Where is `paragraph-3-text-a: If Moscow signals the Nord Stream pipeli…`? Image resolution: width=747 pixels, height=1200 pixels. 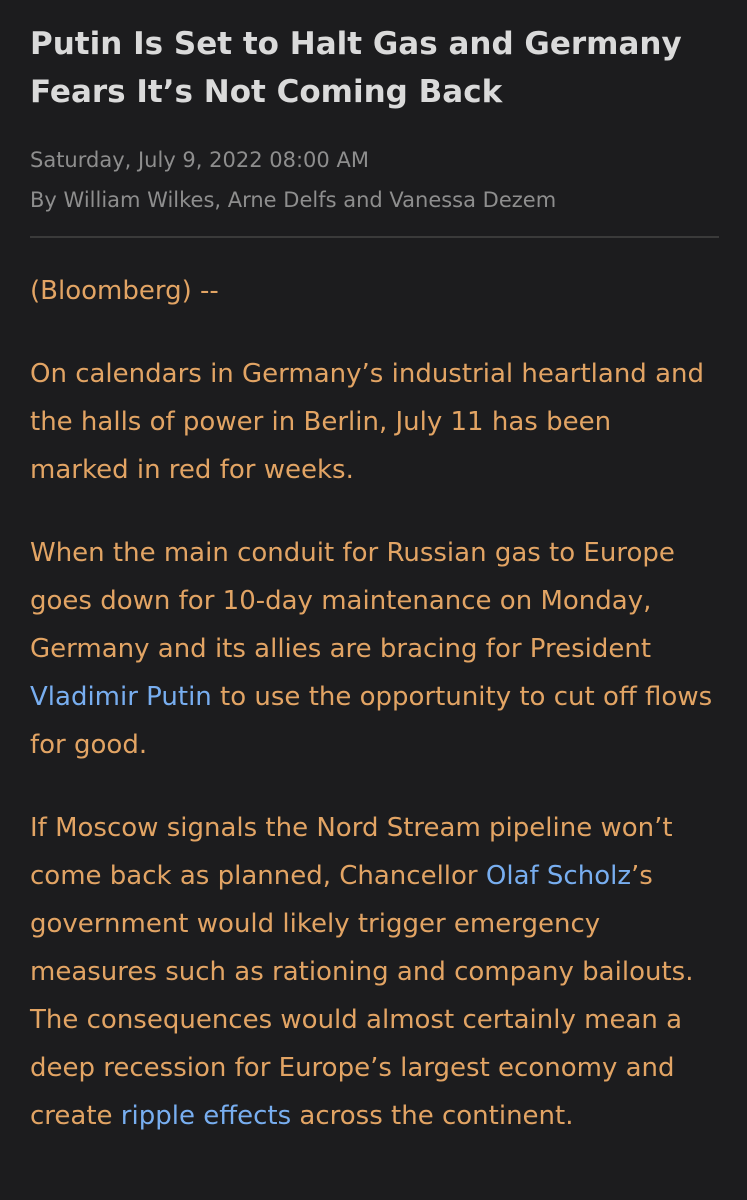 paragraph-3-text-a: If Moscow signals the Nord Stream pipeli… is located at coordinates (351, 852).